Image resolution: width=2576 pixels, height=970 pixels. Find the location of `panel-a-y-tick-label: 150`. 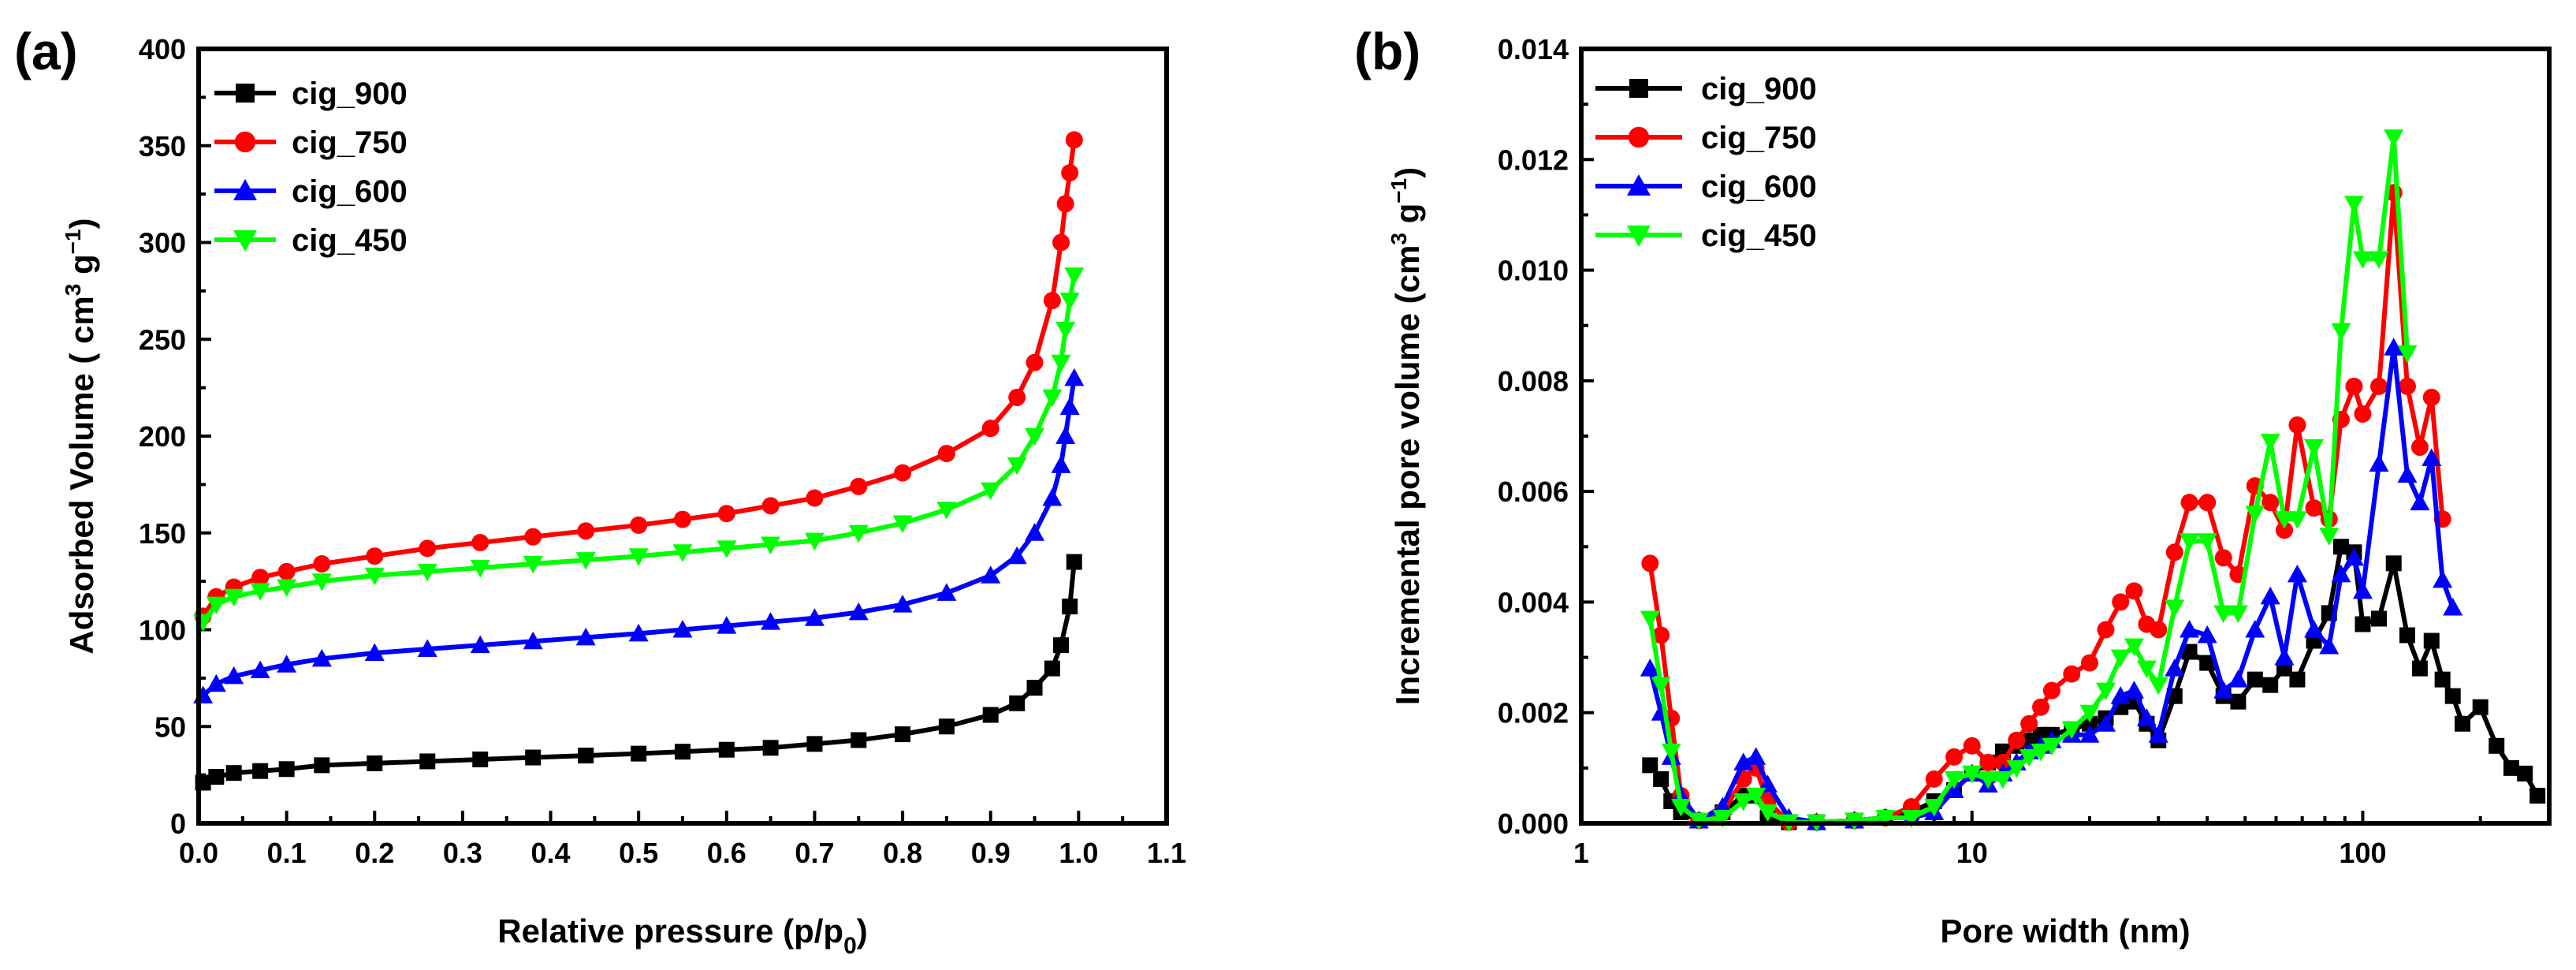

panel-a-y-tick-label: 150 is located at coordinates (162, 533).